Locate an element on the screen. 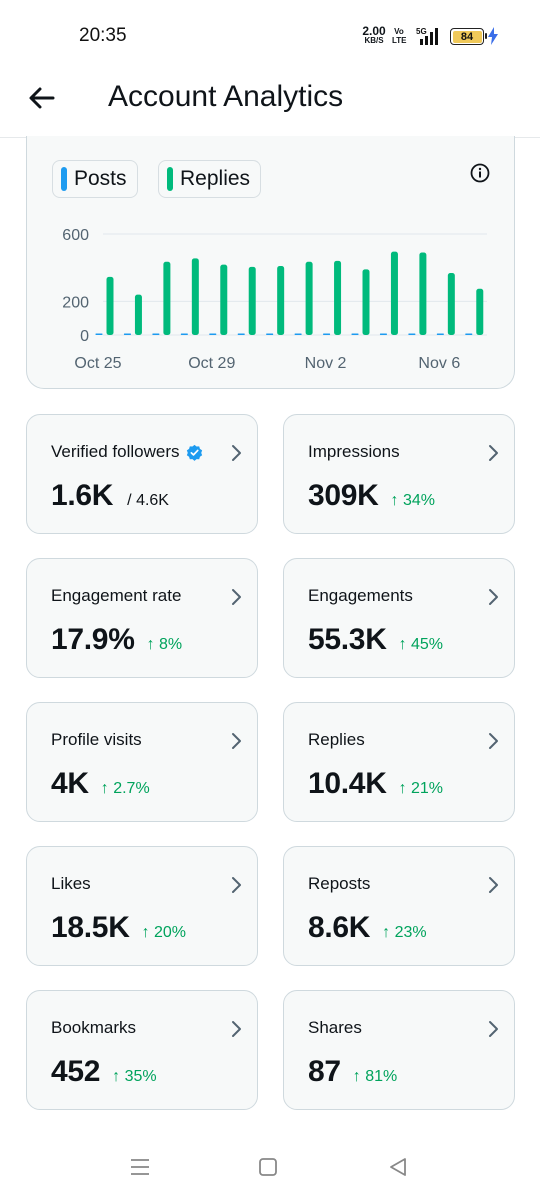 The height and width of the screenshot is (1199, 540). charging-bolt-icon is located at coordinates (493, 36).